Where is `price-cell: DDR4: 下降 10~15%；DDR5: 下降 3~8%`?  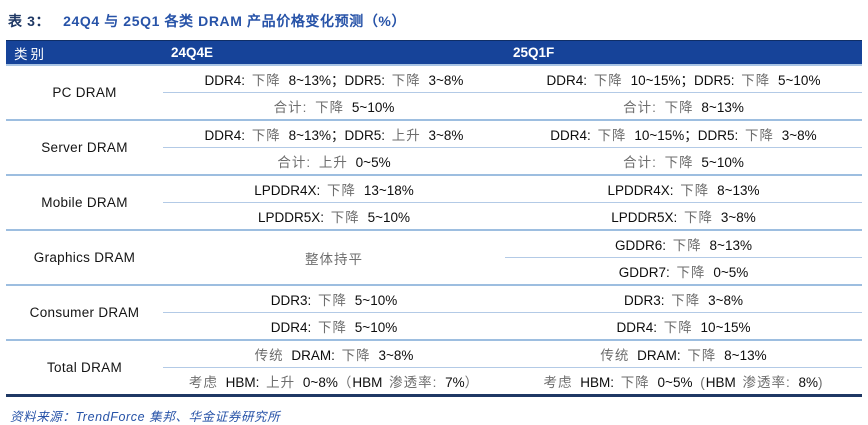
price-cell: DDR4: 下降 10~15%；DDR5: 下降 3~8% is located at coordinates (683, 133).